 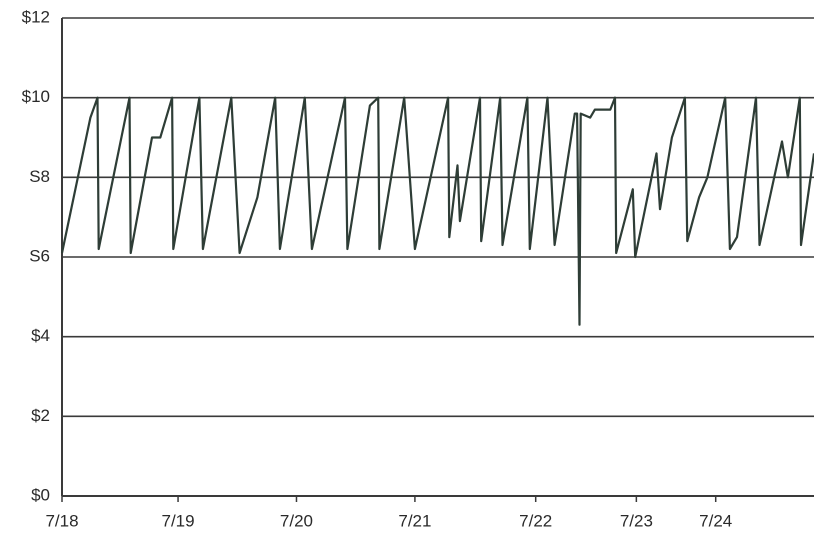 I want to click on y-tick-label: $12, so click(x=36, y=16).